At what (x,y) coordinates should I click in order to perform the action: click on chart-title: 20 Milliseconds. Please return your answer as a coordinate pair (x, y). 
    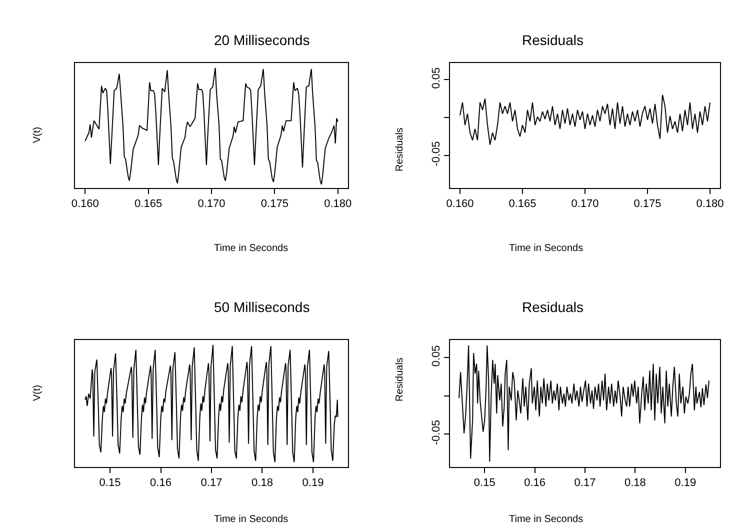
    Looking at the image, I should click on (262, 40).